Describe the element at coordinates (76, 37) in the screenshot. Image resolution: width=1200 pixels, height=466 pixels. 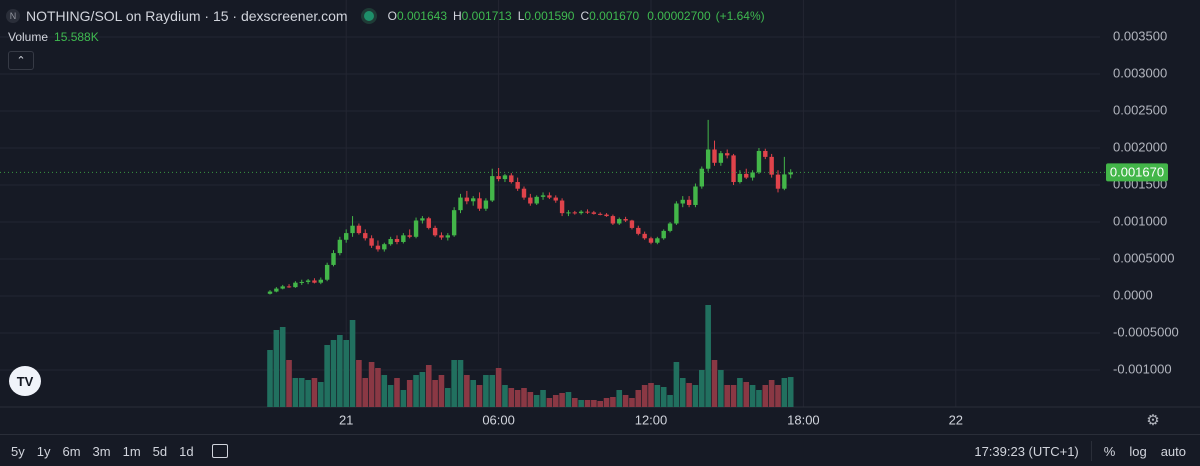
I see `volume-value: 15.588K` at that location.